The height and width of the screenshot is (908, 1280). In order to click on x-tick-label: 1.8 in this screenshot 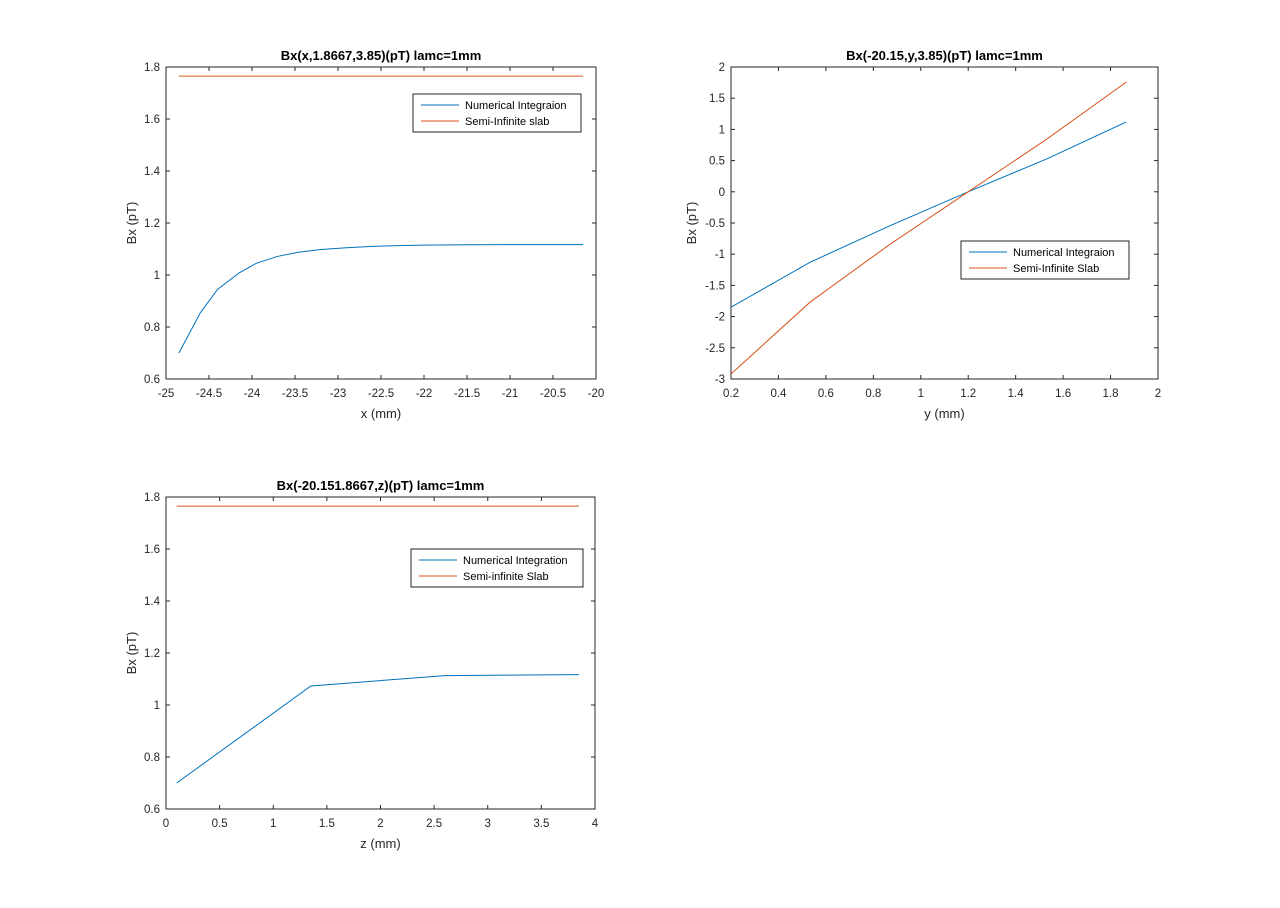, I will do `click(1111, 394)`.